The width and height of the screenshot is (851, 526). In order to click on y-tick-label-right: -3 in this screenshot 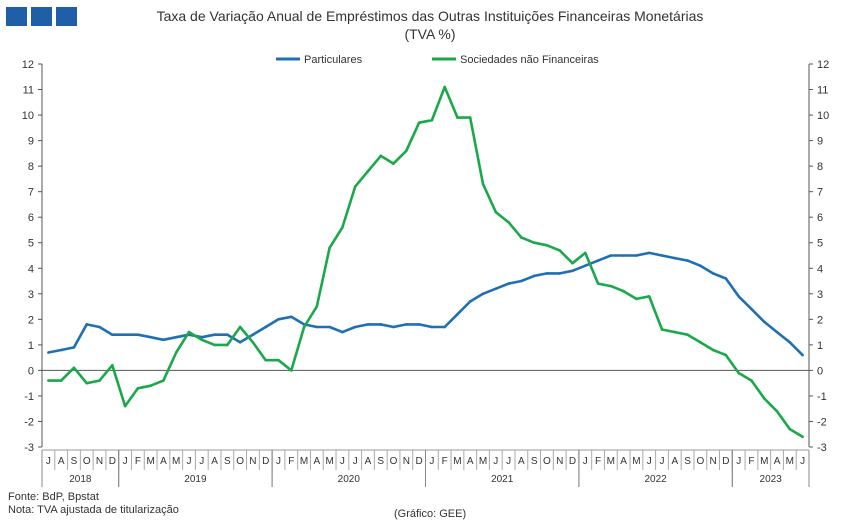, I will do `click(822, 448)`.